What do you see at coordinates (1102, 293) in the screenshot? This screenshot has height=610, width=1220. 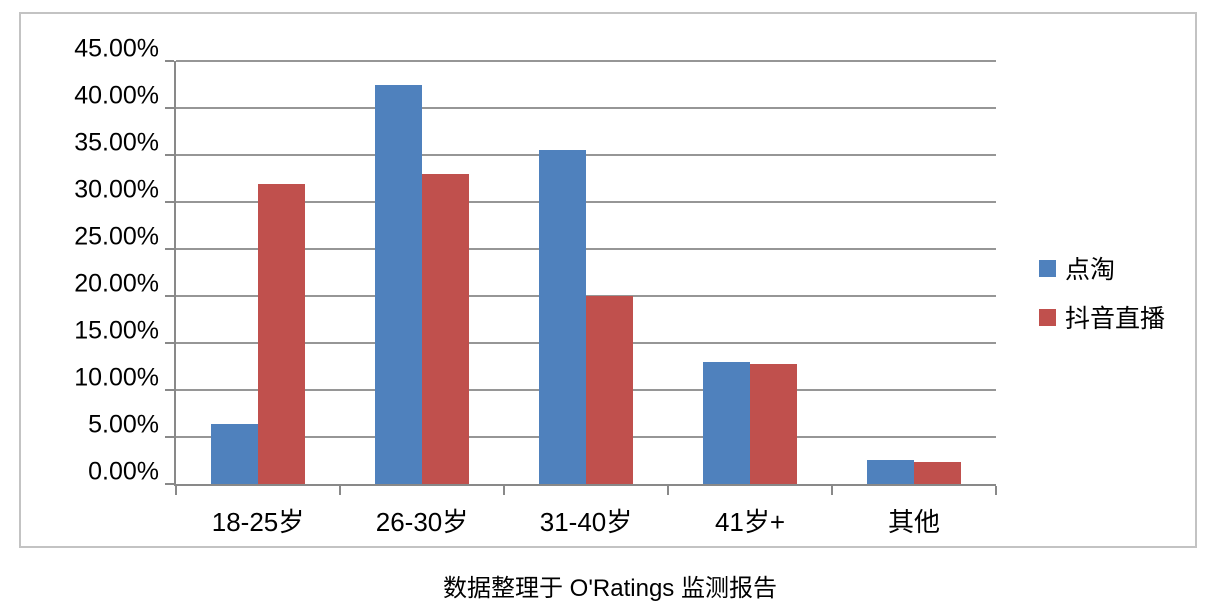 I see `legend: 点淘 抖音直播` at bounding box center [1102, 293].